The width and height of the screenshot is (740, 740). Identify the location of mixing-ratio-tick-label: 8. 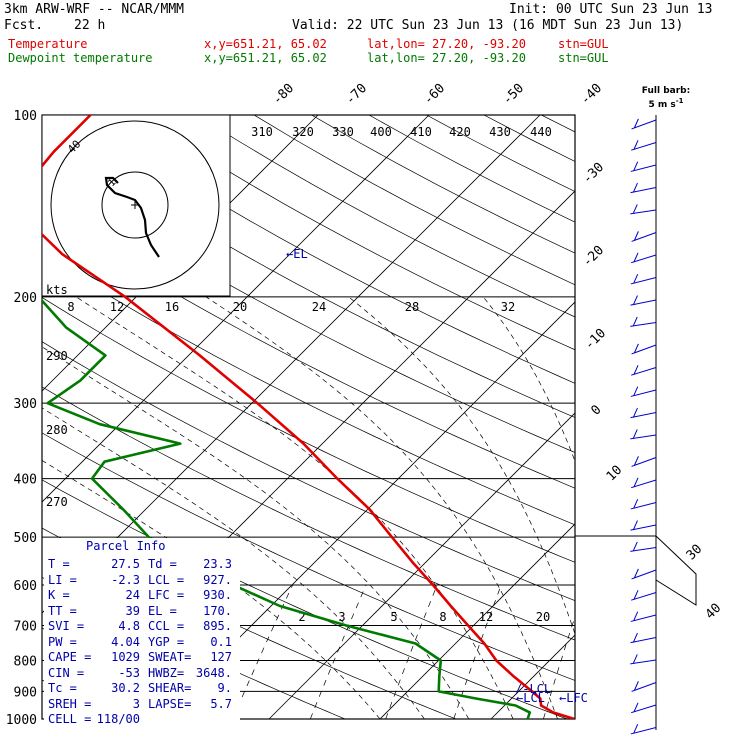
(442, 617).